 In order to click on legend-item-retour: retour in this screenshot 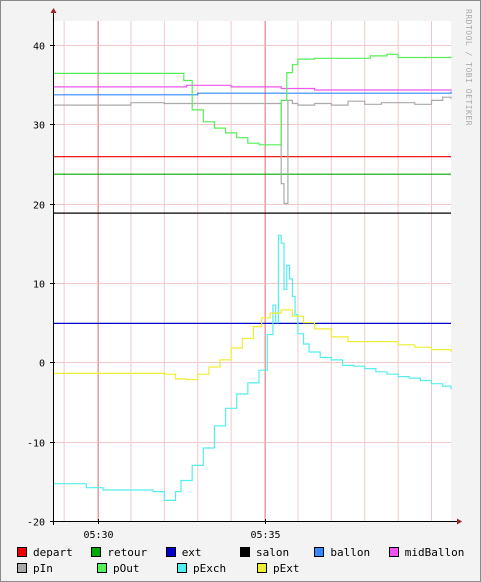, I will do `click(128, 552)`.